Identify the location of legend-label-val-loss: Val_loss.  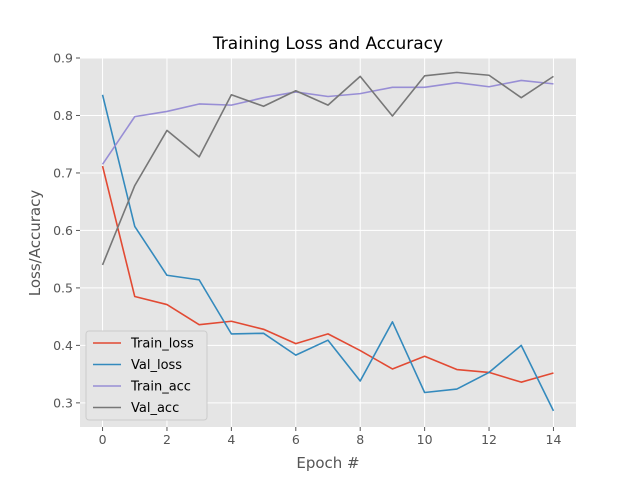
(156, 365).